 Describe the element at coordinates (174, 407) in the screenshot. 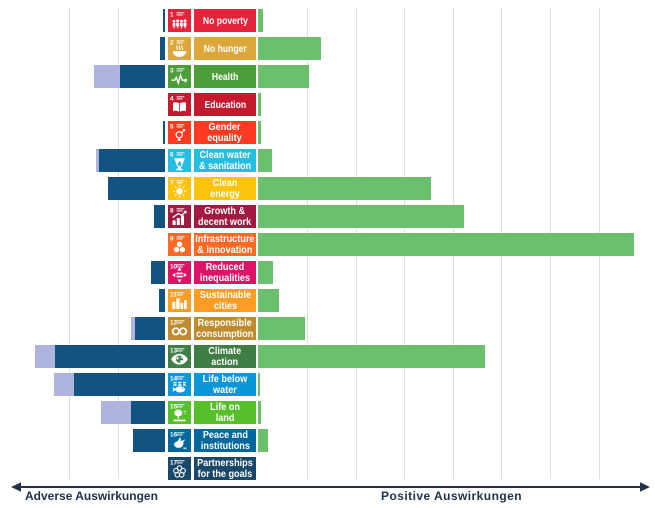

I see `svg-text: 15` at that location.